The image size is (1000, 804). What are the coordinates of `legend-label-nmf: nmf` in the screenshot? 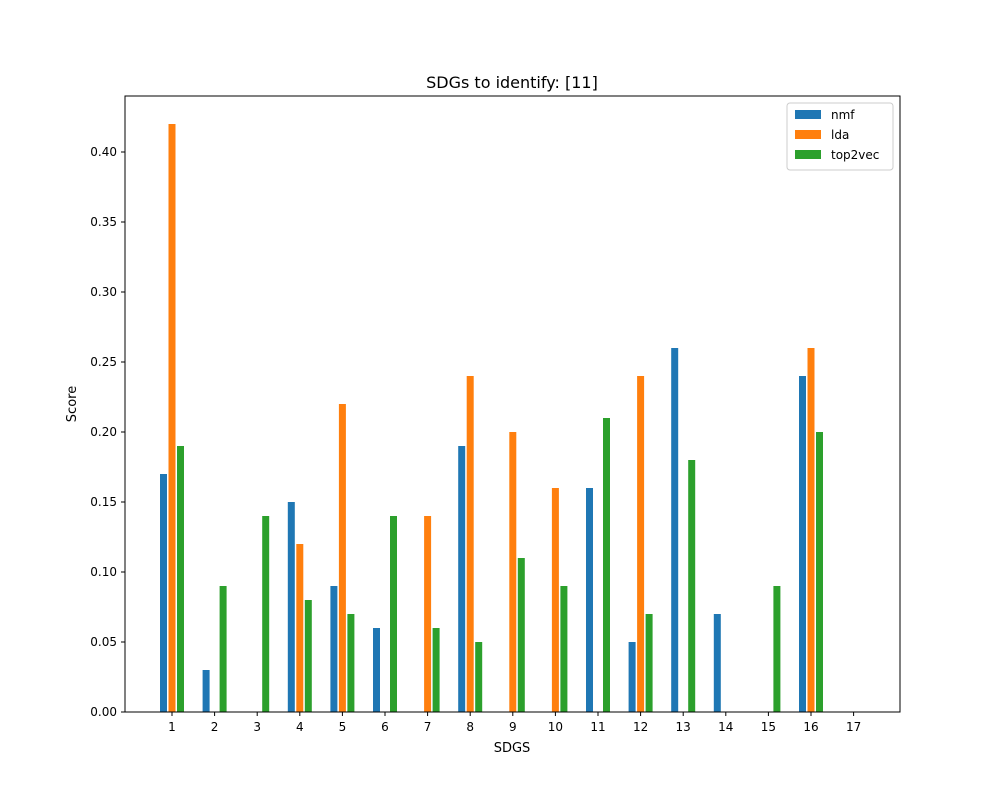 It's located at (843, 115).